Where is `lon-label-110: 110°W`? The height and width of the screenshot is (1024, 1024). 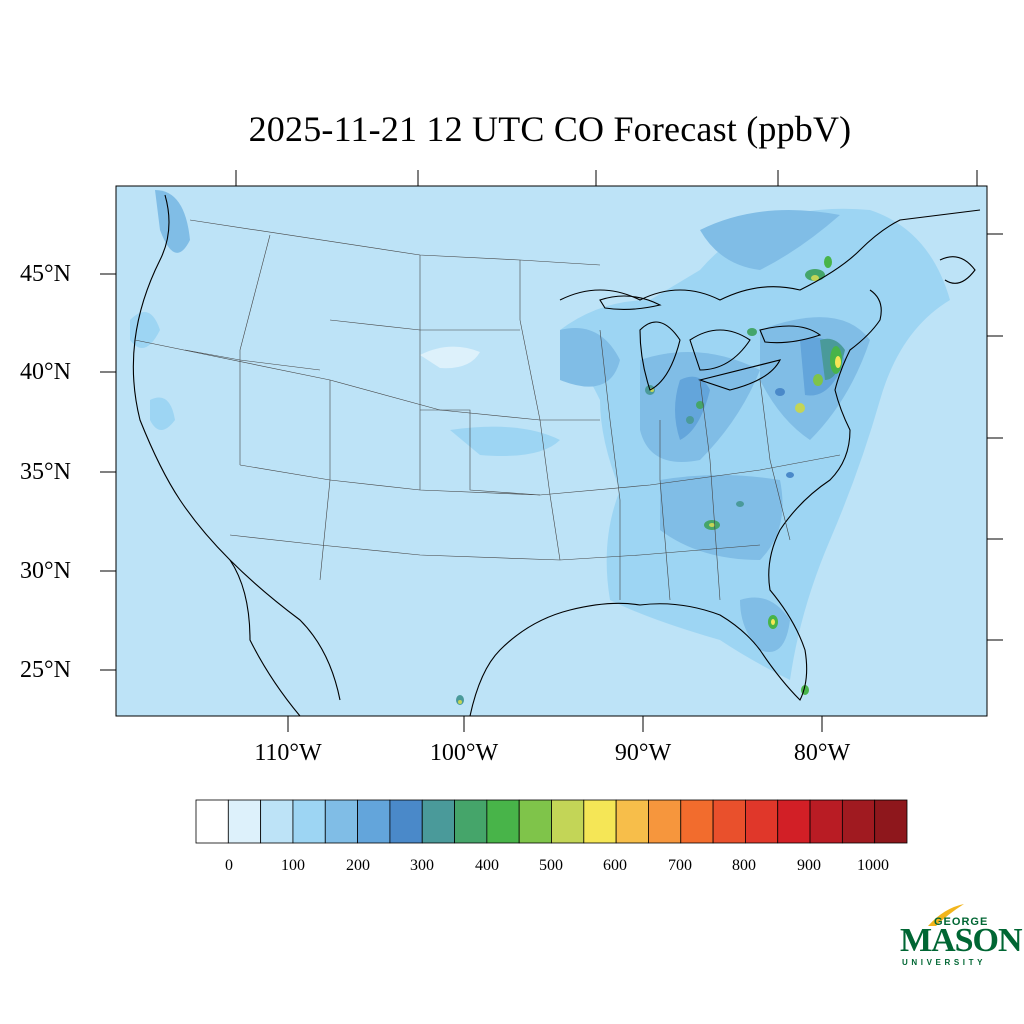
lon-label-110: 110°W is located at coordinates (288, 753).